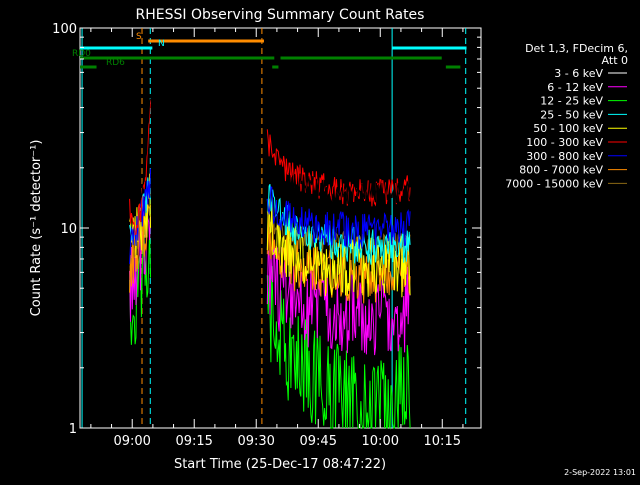 This screenshot has height=485, width=640. What do you see at coordinates (568, 128) in the screenshot?
I see `legend-entry-label: 50 - 100 keV` at bounding box center [568, 128].